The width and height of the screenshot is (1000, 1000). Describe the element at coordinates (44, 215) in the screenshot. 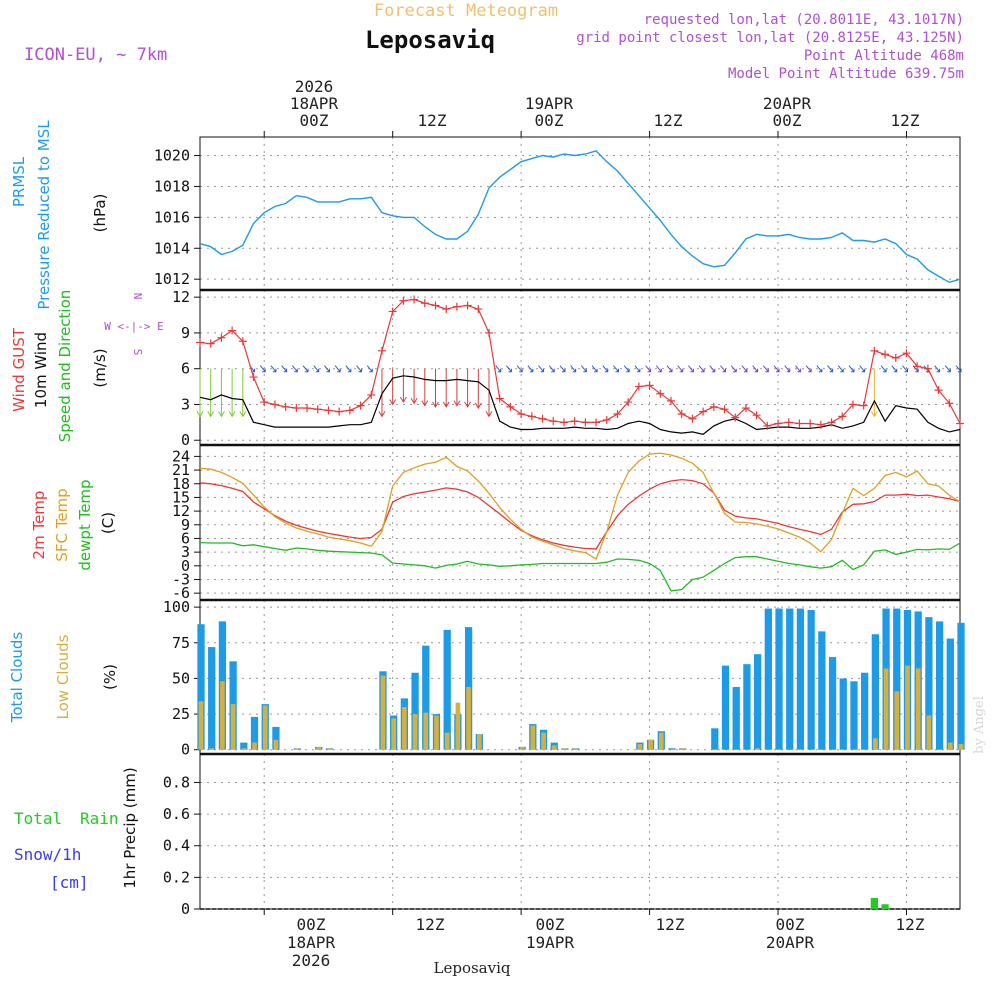

I see `pressure-label: Pressure Reduced to MSL` at that location.